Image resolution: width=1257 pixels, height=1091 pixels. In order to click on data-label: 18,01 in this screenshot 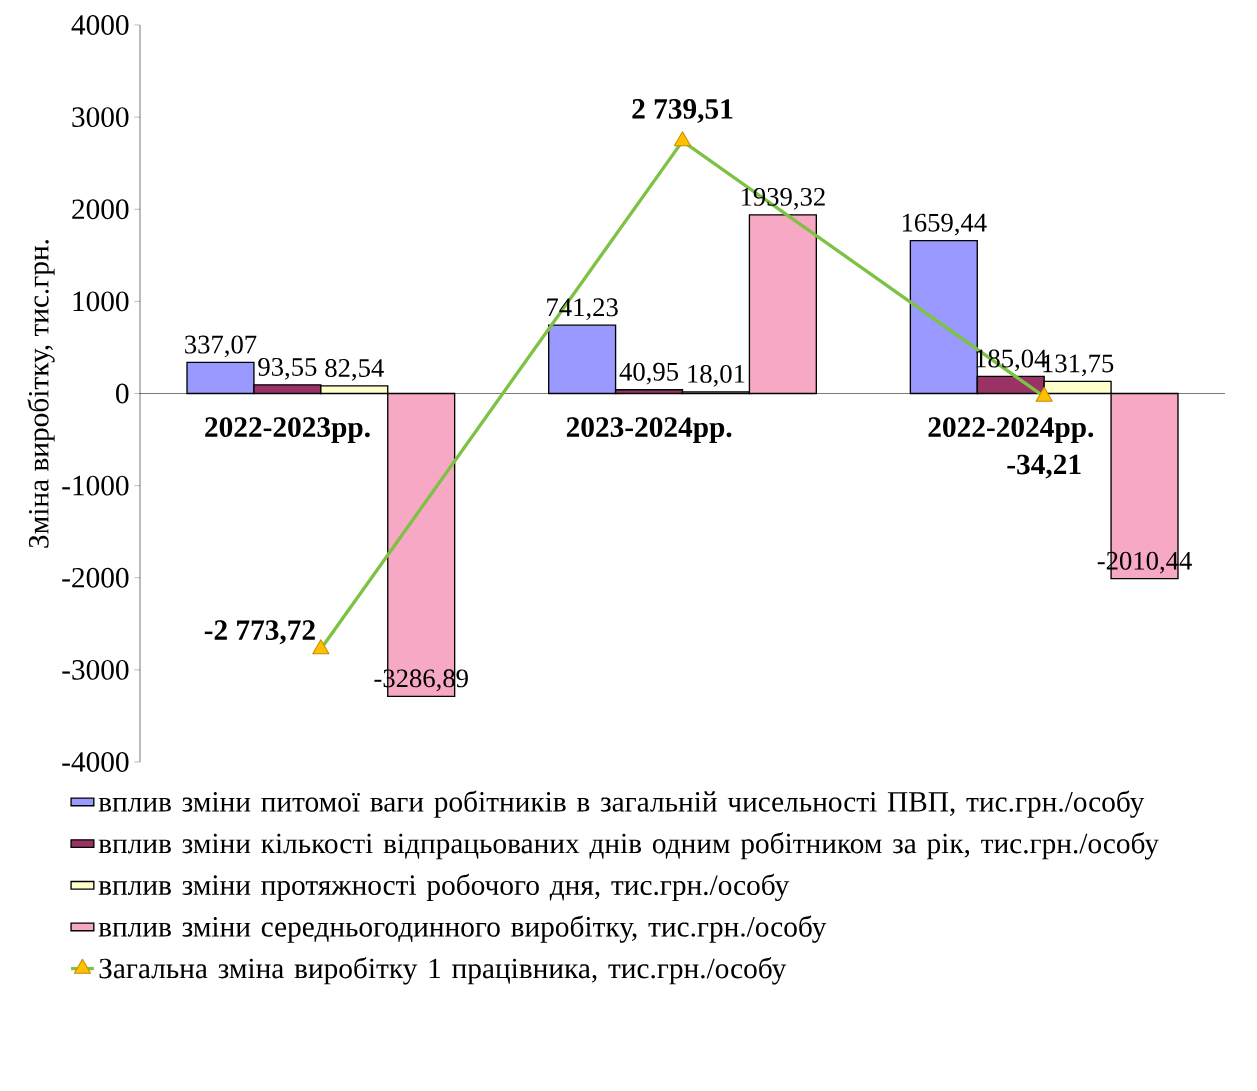, I will do `click(716, 375)`.